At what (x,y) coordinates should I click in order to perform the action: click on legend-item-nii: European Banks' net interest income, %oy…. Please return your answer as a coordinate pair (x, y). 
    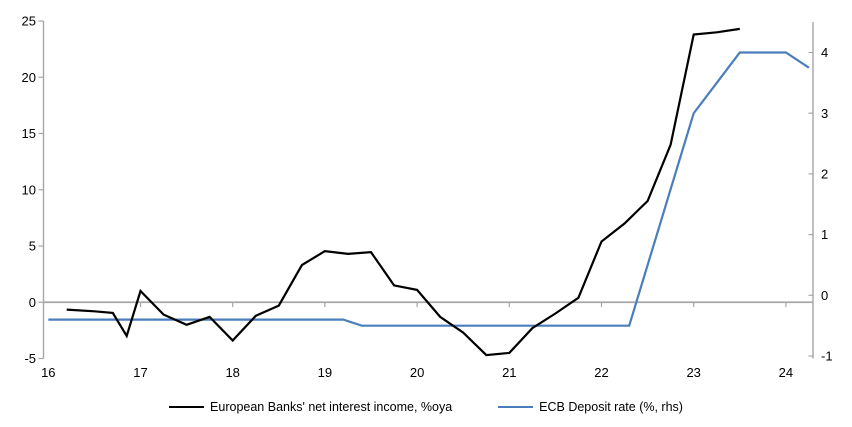
    Looking at the image, I should click on (310, 407).